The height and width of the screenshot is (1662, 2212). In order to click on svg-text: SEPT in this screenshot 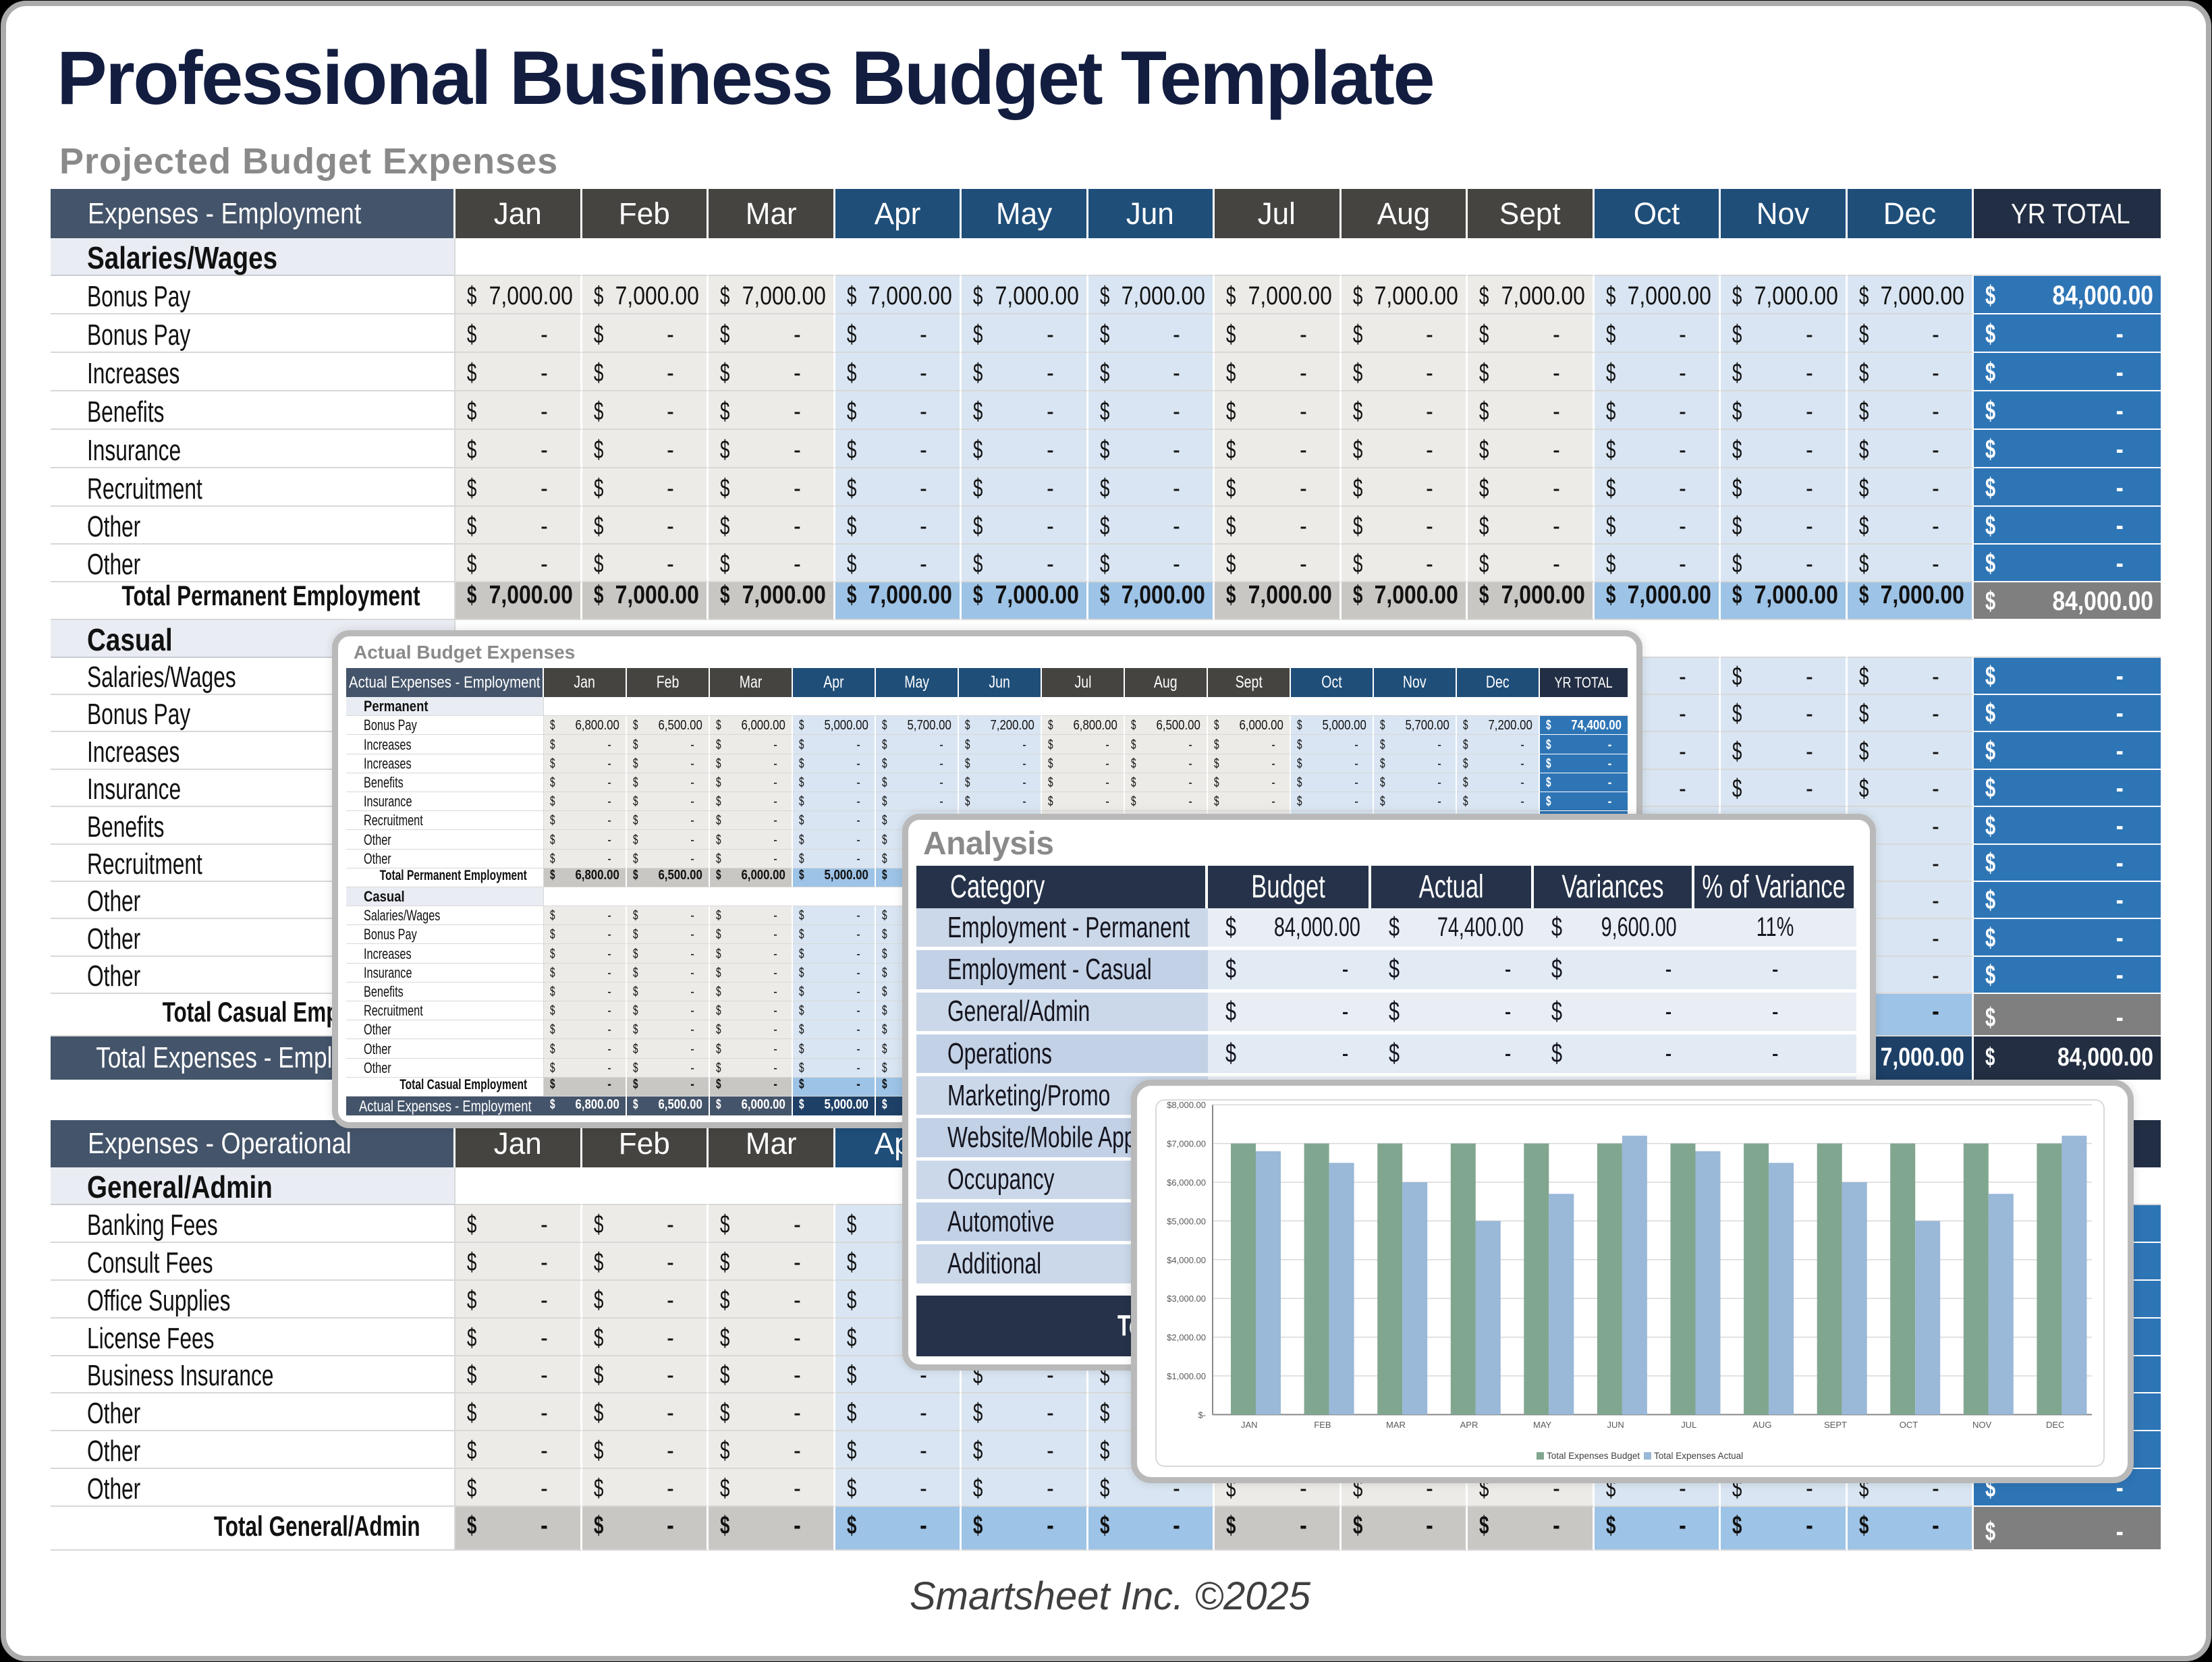, I will do `click(1835, 1425)`.